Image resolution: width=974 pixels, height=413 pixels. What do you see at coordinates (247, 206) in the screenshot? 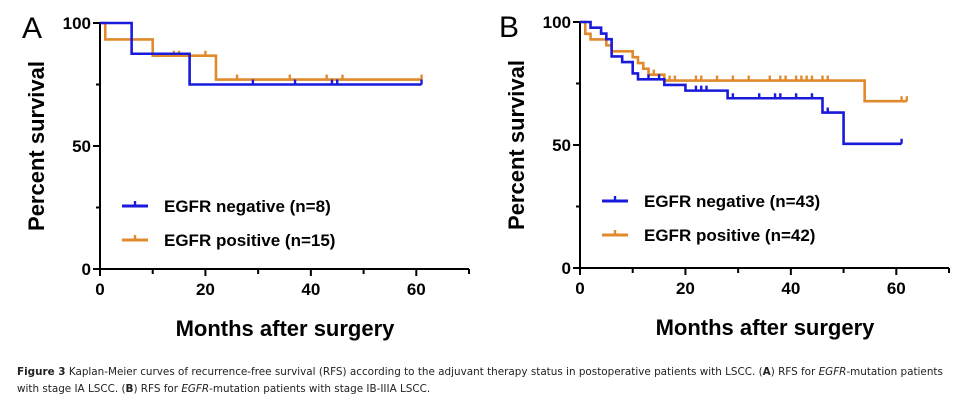
I see `legend-entry: EGFR negative (n=8)` at bounding box center [247, 206].